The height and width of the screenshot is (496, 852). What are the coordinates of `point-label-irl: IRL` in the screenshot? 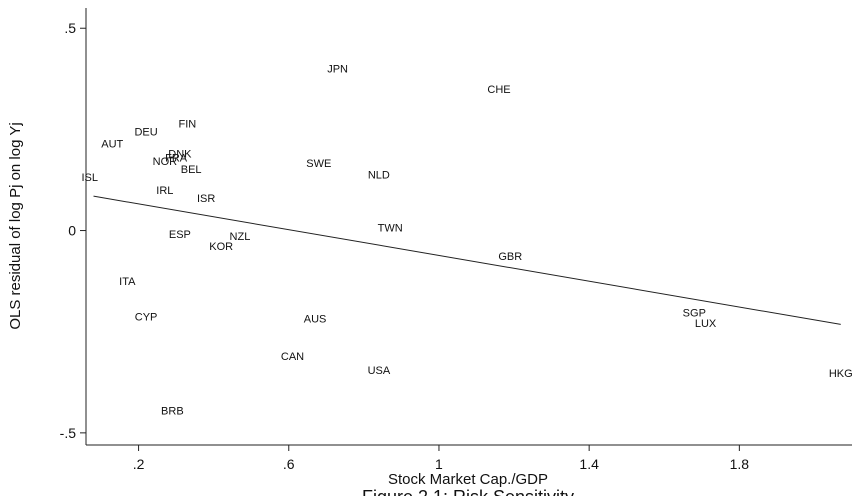 It's located at (164, 191).